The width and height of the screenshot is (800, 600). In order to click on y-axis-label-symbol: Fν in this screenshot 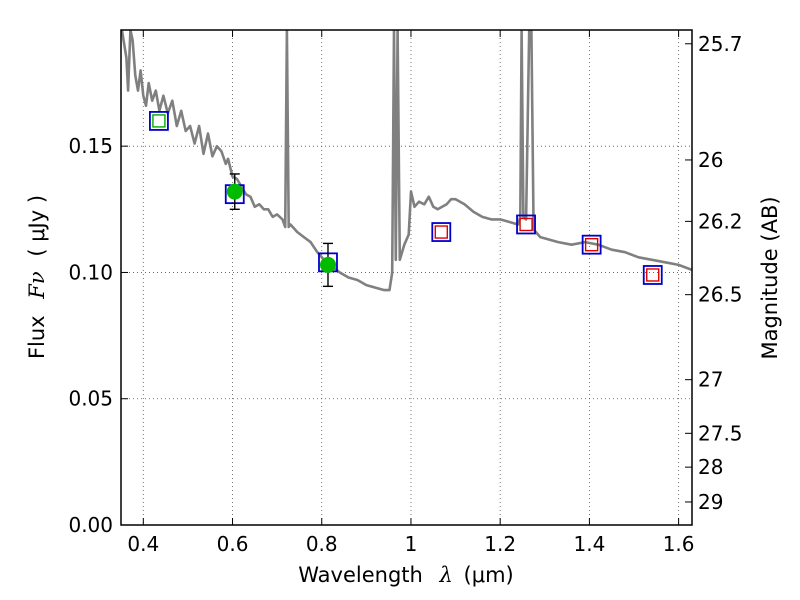, I will do `click(37, 285)`.